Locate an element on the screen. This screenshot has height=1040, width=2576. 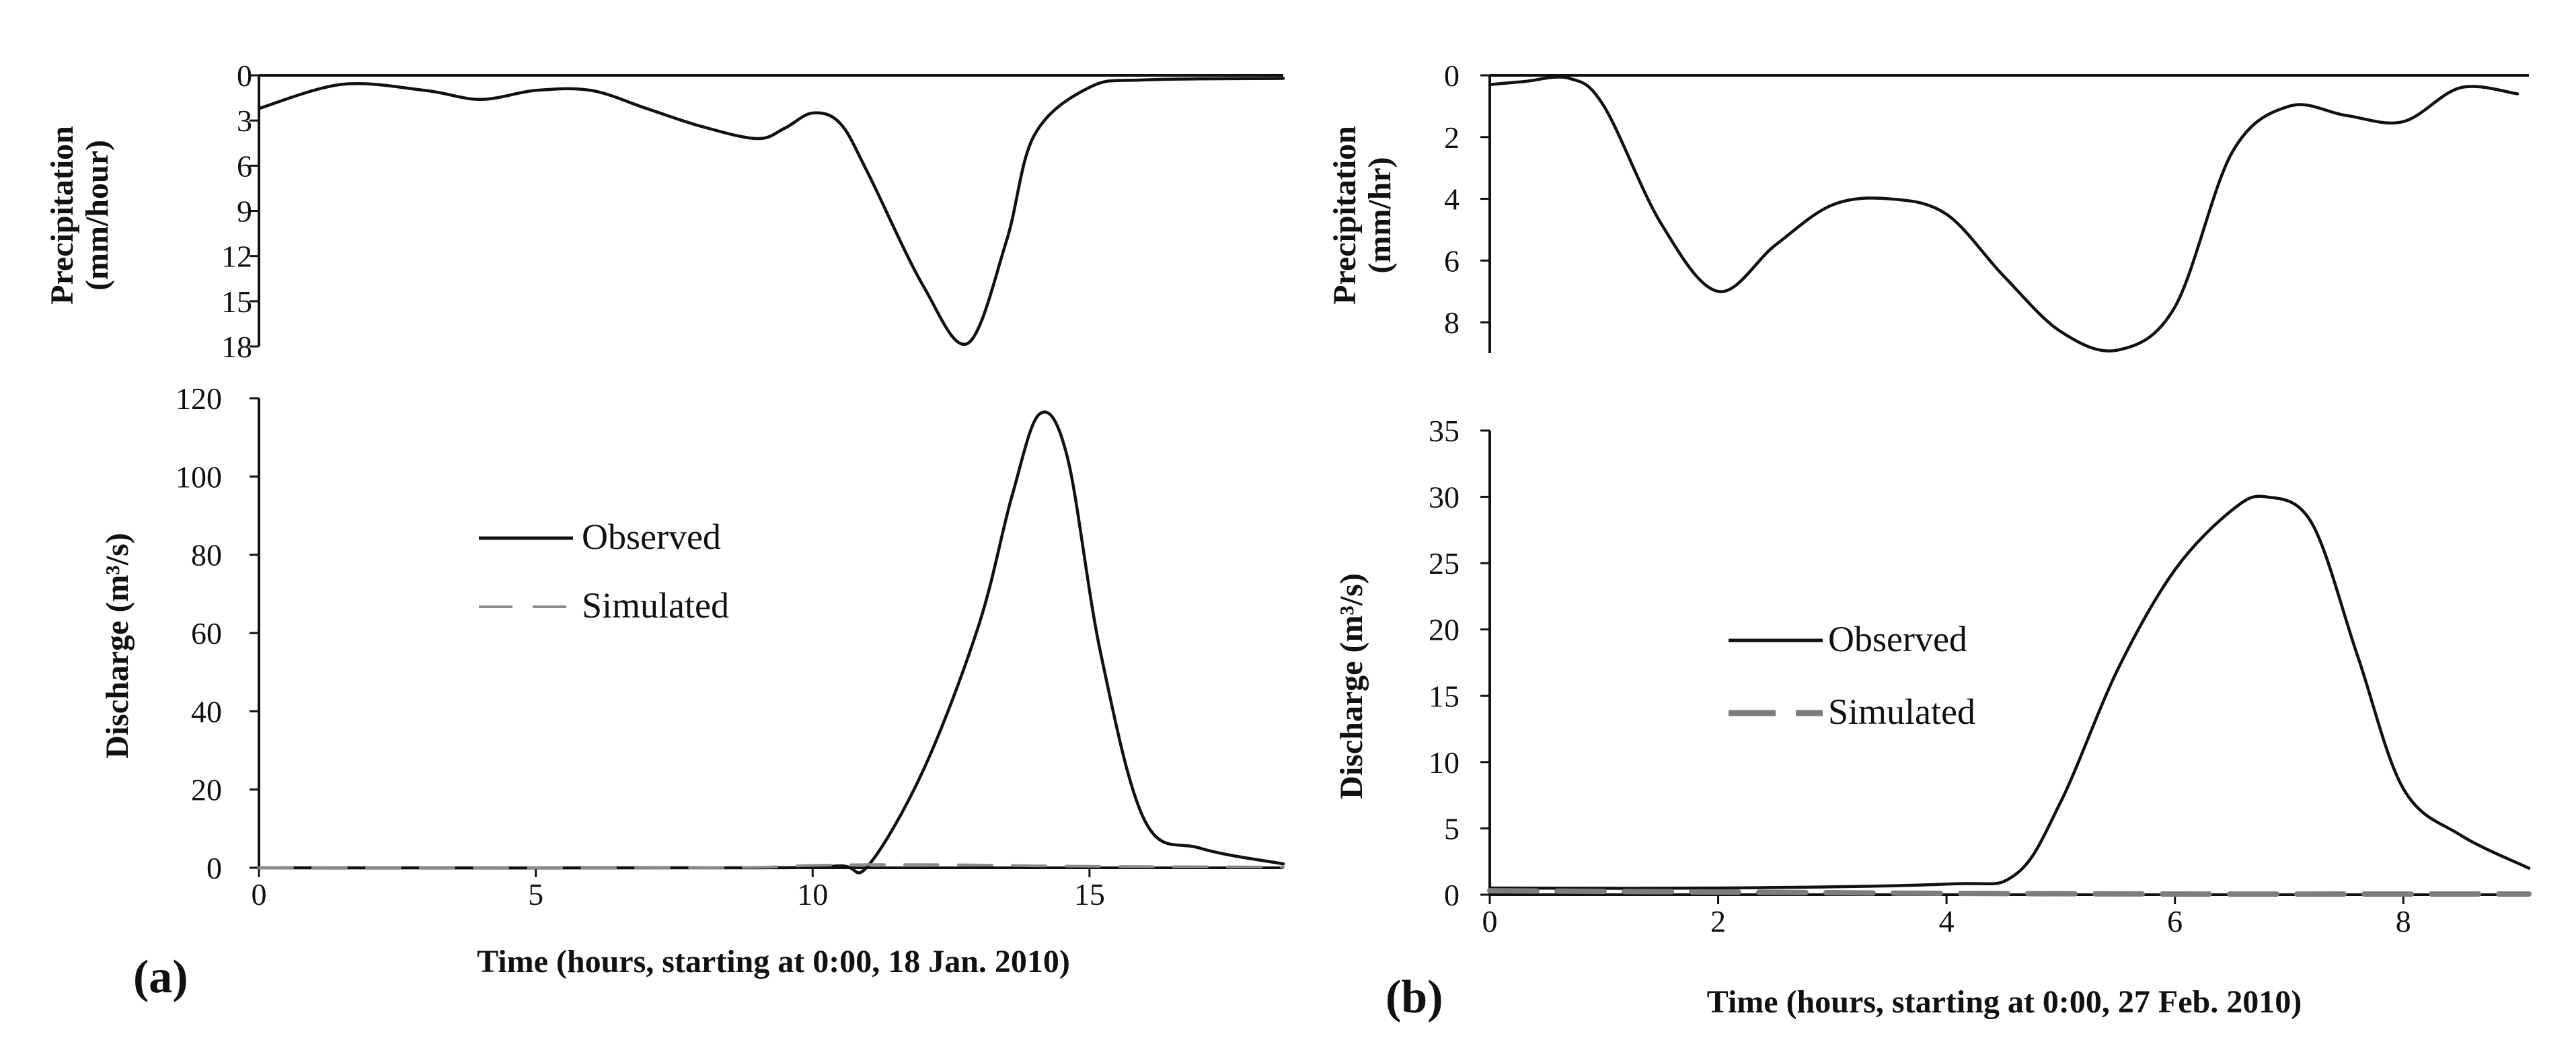
panel-b-label: (b) is located at coordinates (1414, 997).